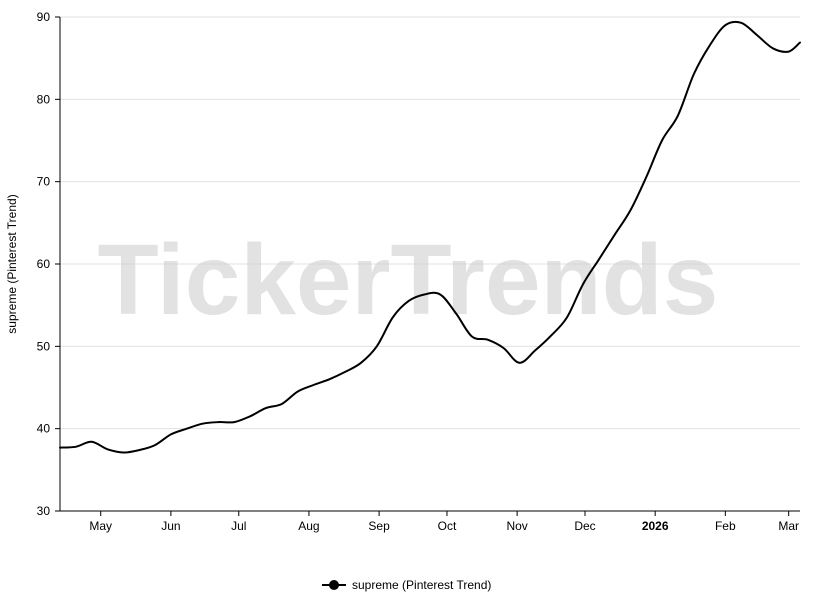 The width and height of the screenshot is (816, 604). I want to click on x-tick-label: Oct, so click(447, 526).